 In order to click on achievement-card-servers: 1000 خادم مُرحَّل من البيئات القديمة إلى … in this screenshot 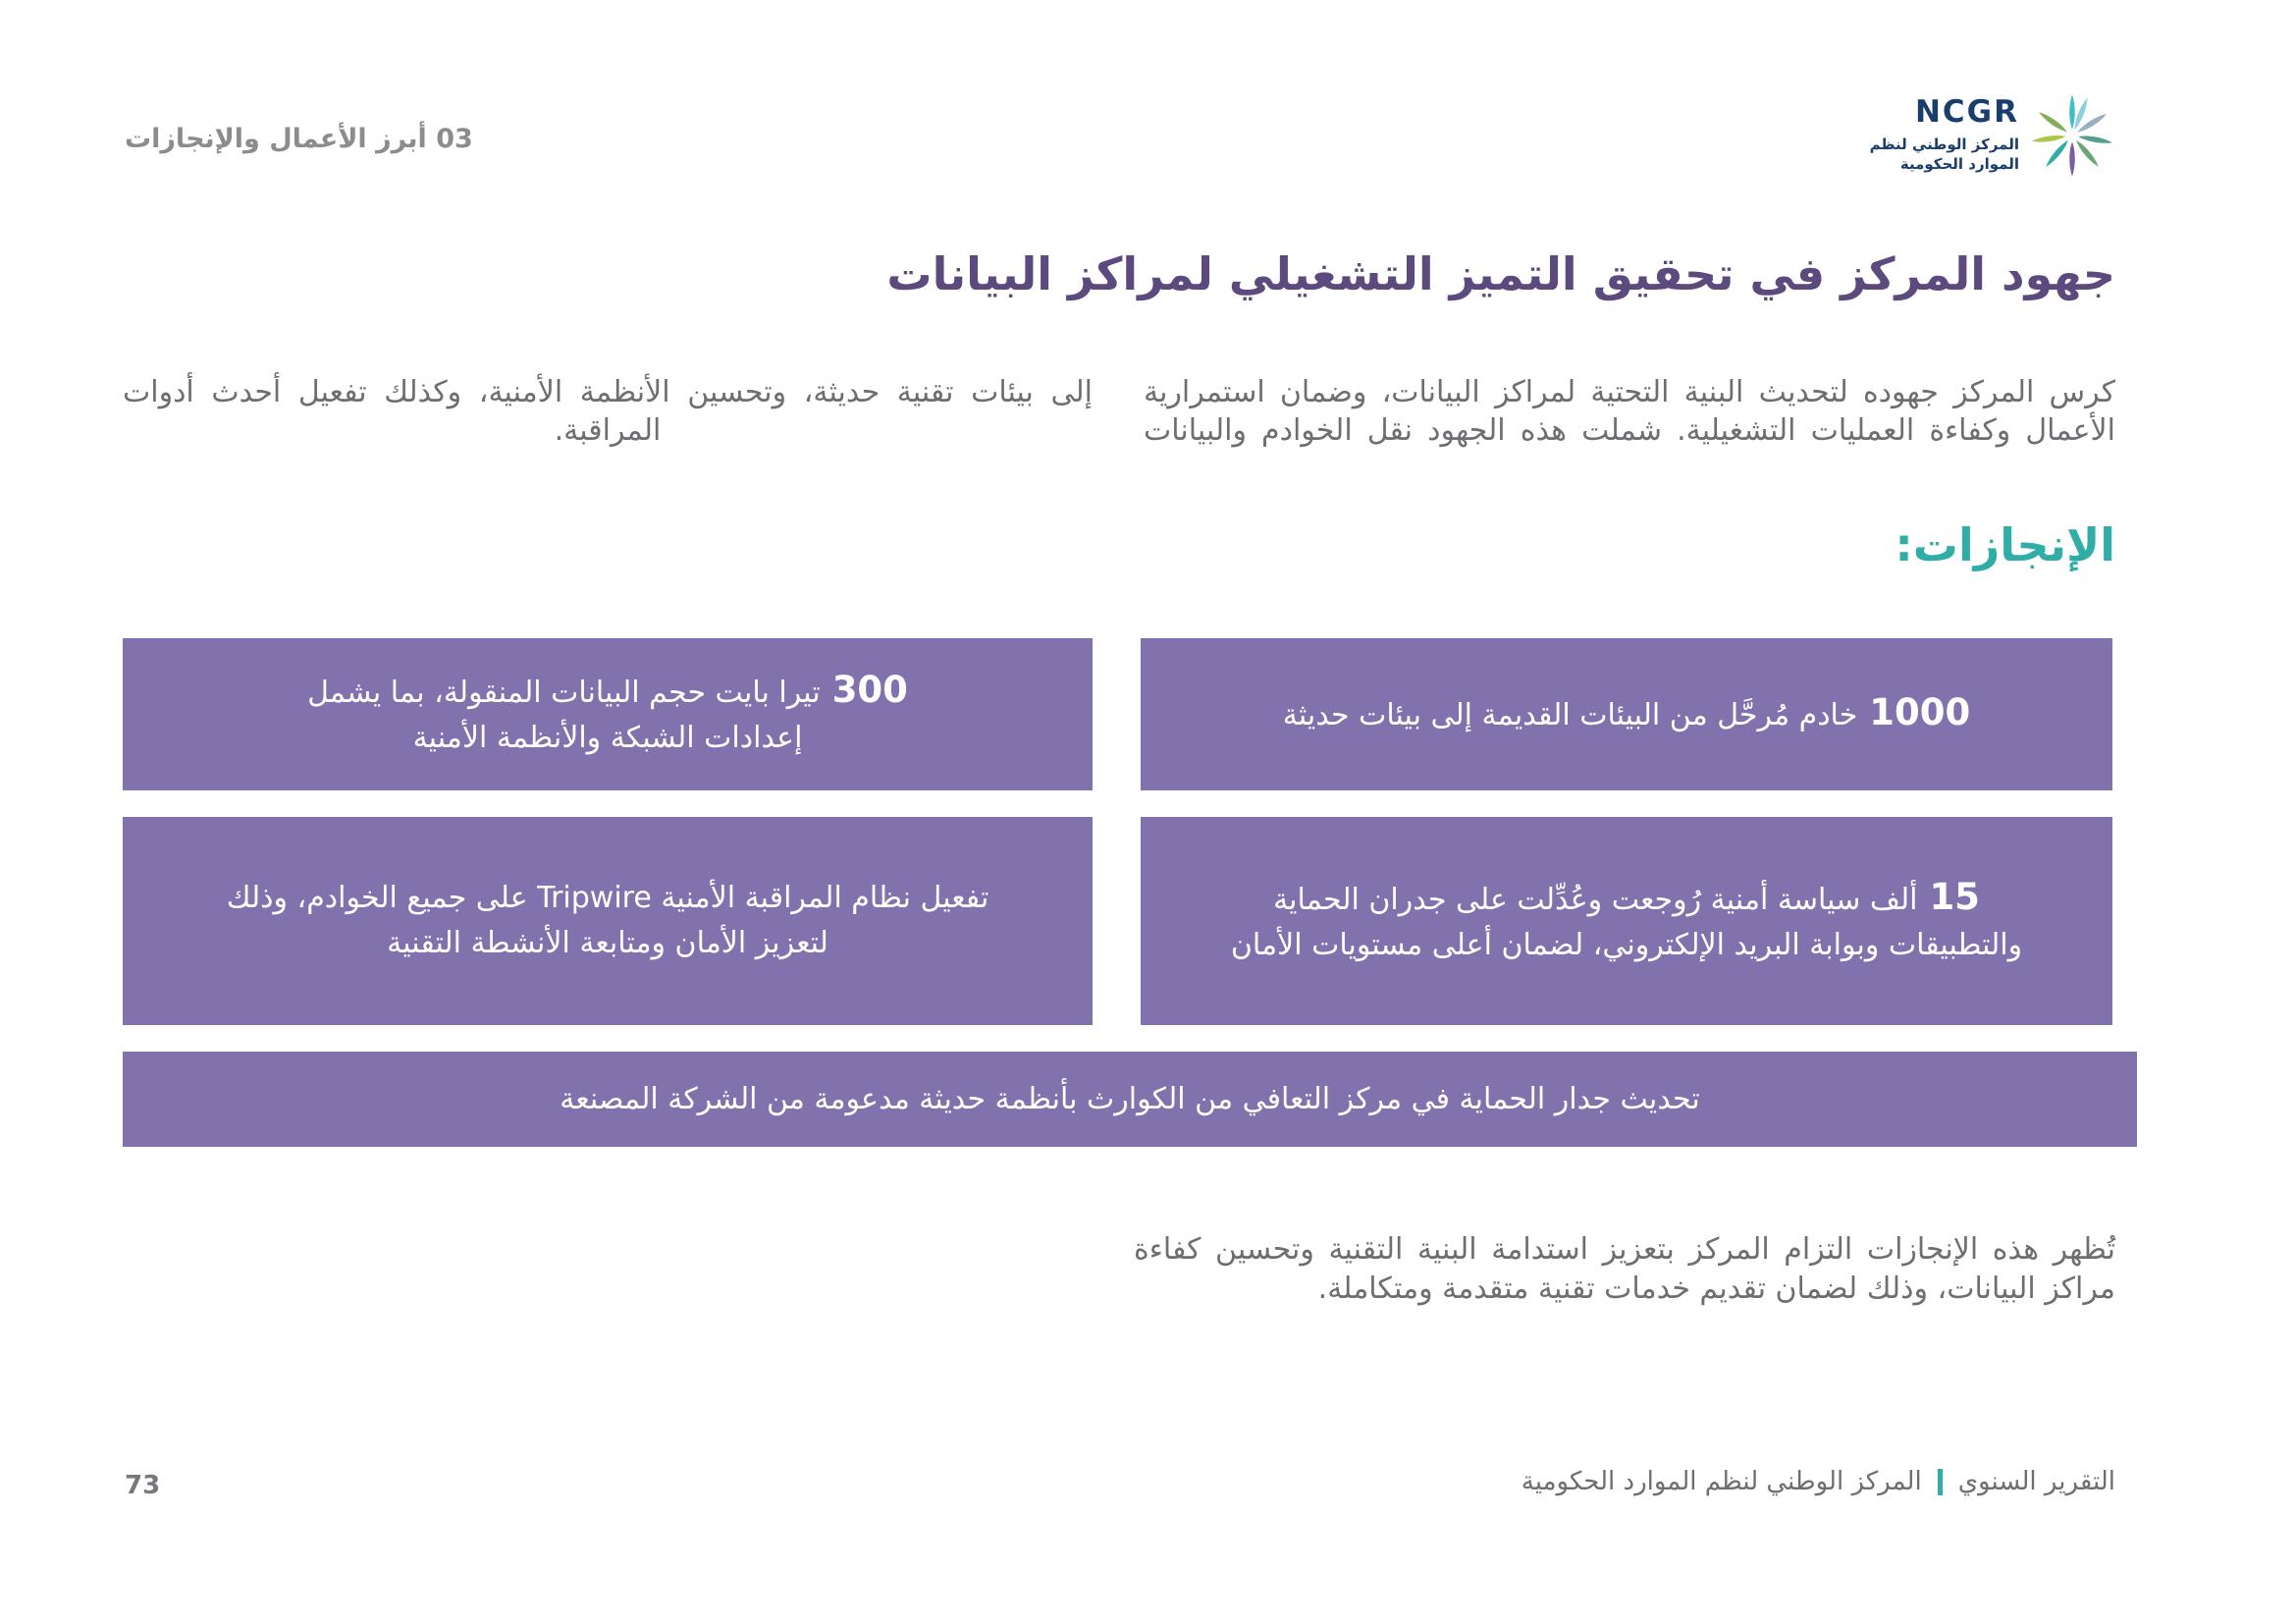, I will do `click(1626, 714)`.